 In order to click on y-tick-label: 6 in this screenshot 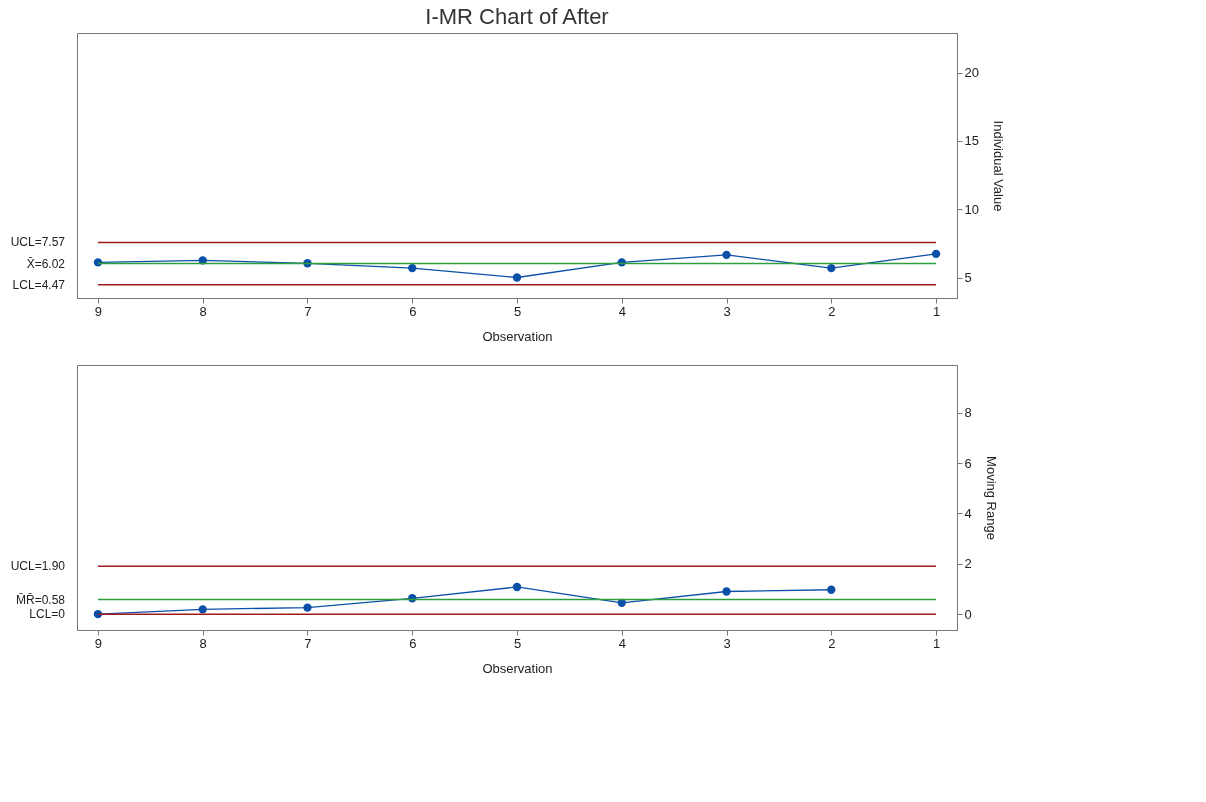, I will do `click(968, 463)`.